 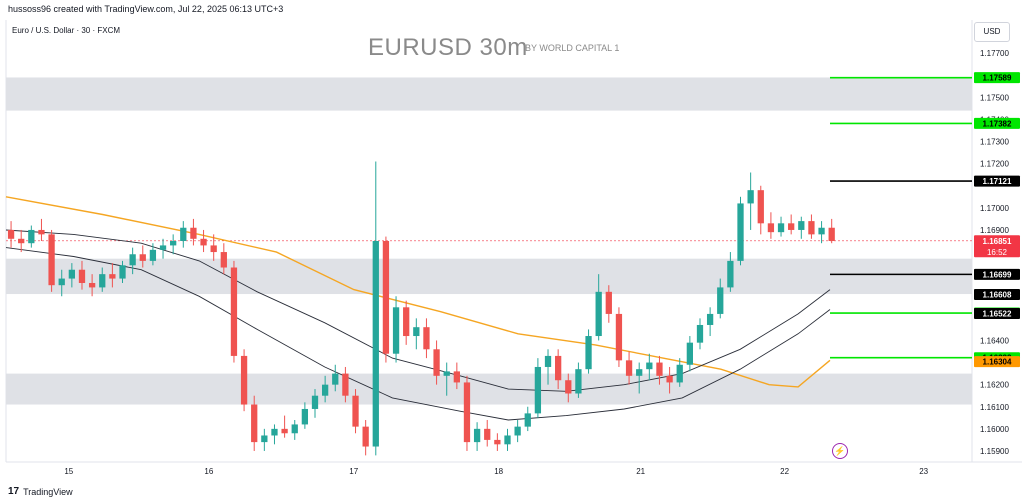 I want to click on price-label-text: 1.17382, so click(x=997, y=123).